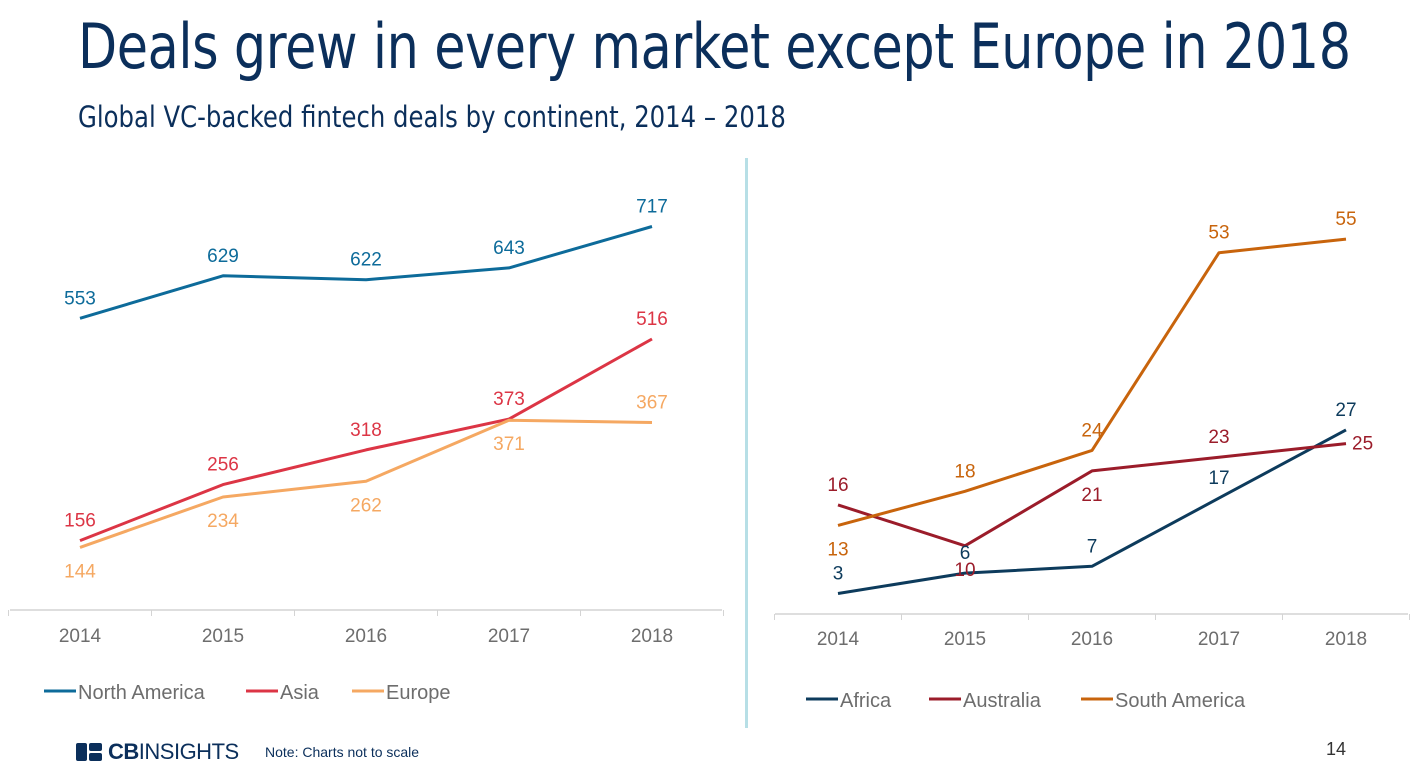  What do you see at coordinates (223, 636) in the screenshot?
I see `chart1-x-tick-label: 2015` at bounding box center [223, 636].